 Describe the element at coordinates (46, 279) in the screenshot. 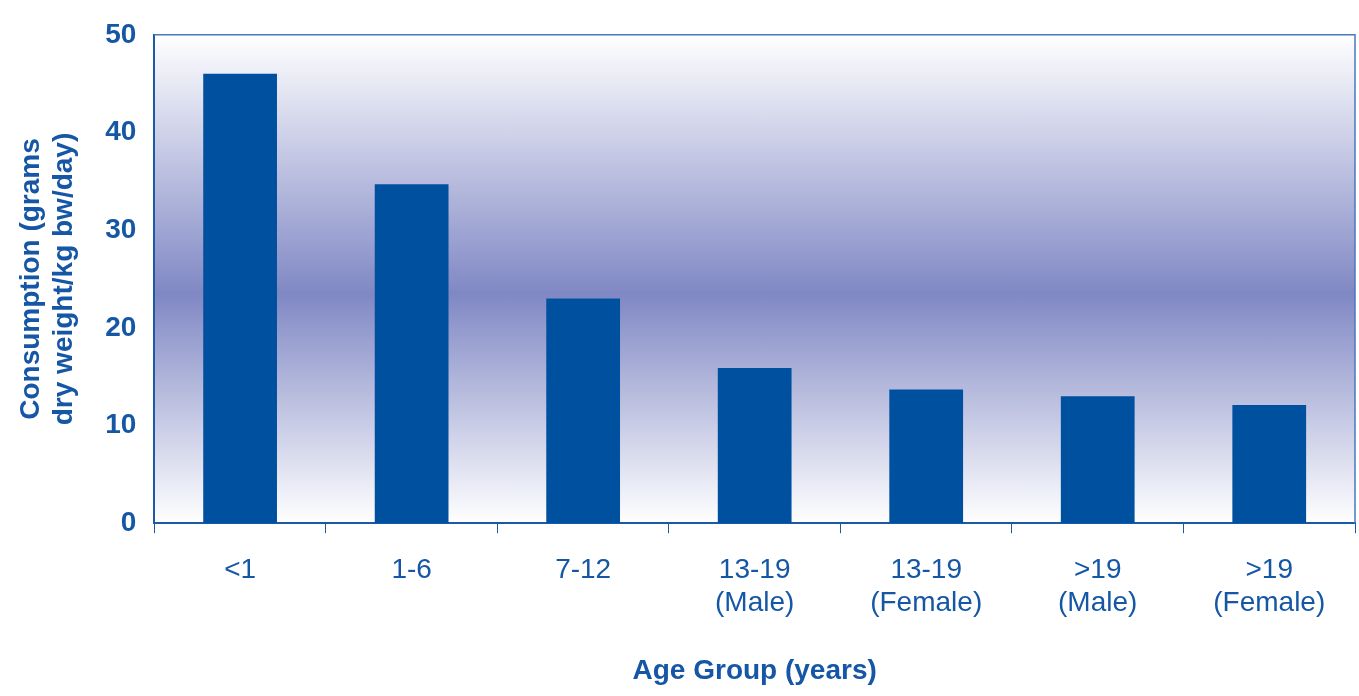

I see `y-axis-title: Consumption (grams dry weight/kg bw/day)` at that location.